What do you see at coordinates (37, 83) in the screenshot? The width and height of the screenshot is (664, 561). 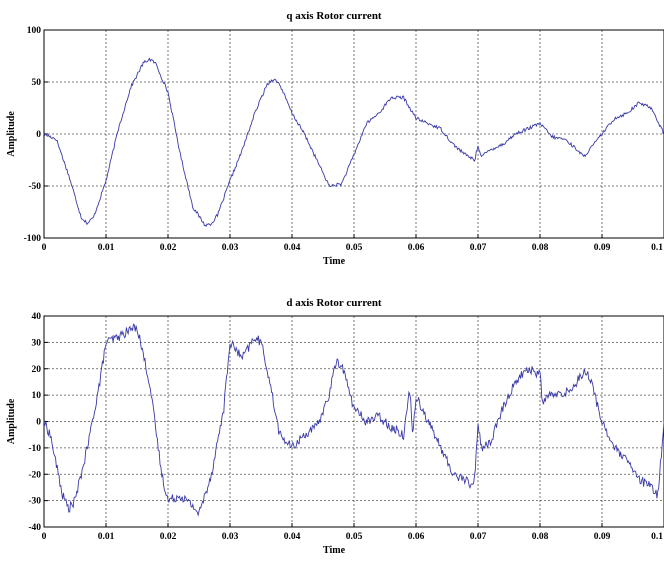 I see `y-tick-label: 50` at bounding box center [37, 83].